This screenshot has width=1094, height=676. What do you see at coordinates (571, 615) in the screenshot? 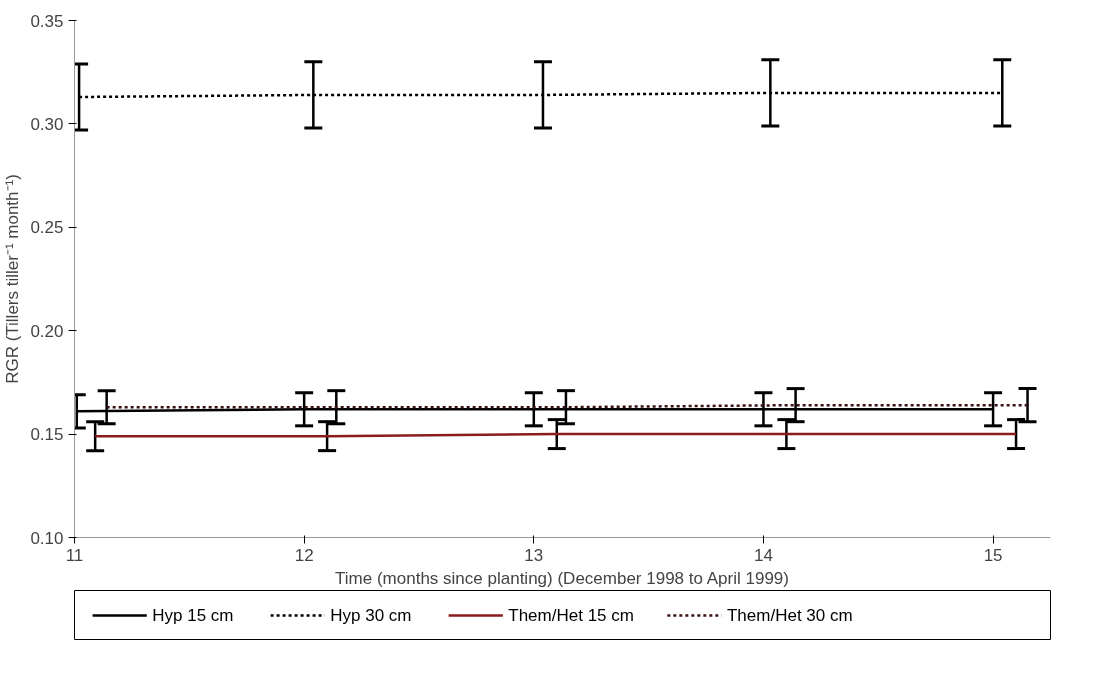
I see `legend-label: Them/Het 15 cm` at bounding box center [571, 615].